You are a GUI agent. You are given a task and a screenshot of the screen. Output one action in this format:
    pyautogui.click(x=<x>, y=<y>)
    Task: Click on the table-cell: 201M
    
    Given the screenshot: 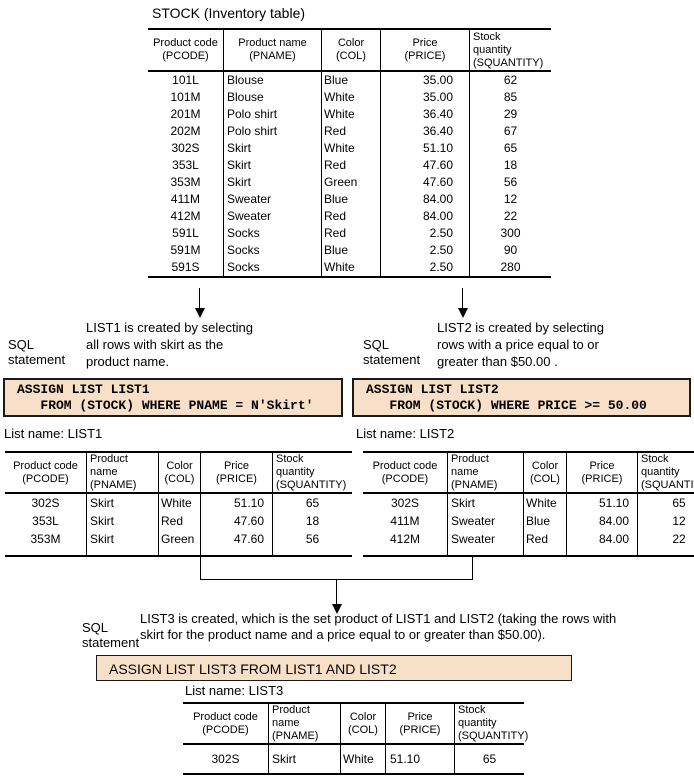 What is the action you would take?
    pyautogui.click(x=185, y=114)
    